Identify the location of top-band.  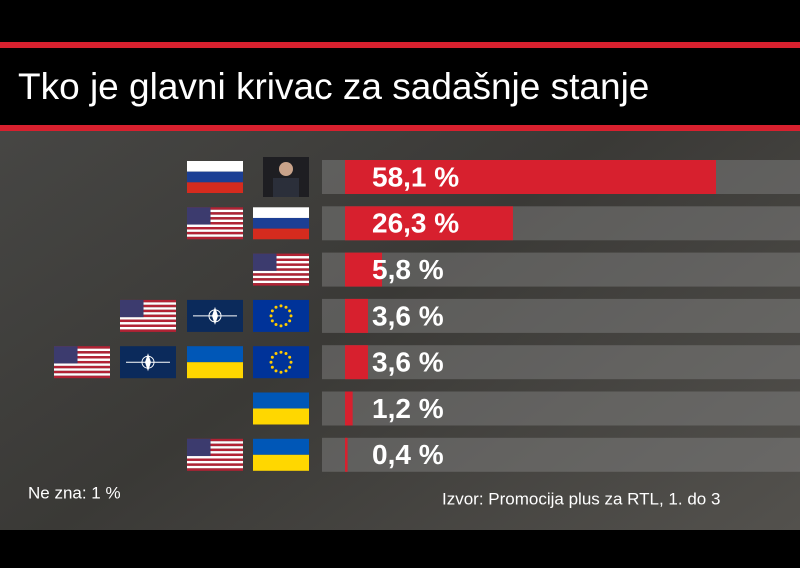
(400, 21).